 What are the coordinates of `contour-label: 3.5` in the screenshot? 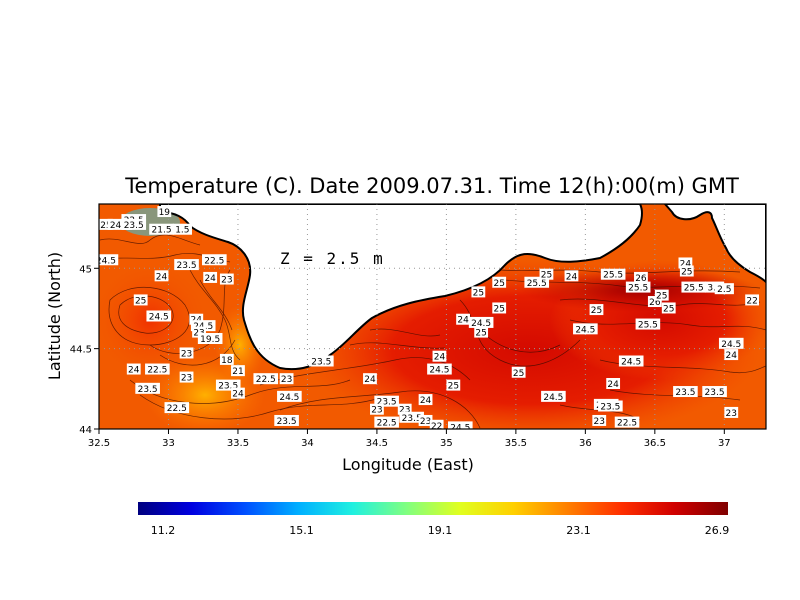 It's located at (714, 287).